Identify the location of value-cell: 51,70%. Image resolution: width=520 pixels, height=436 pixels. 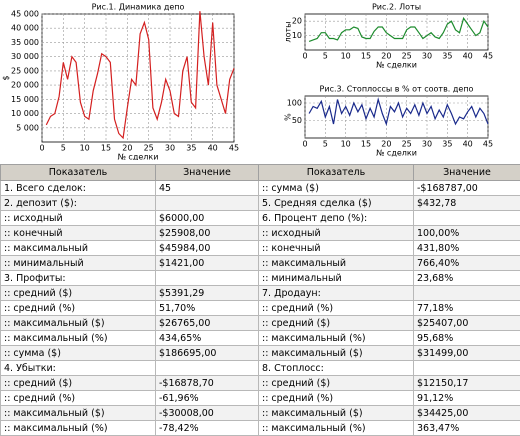
(207, 308).